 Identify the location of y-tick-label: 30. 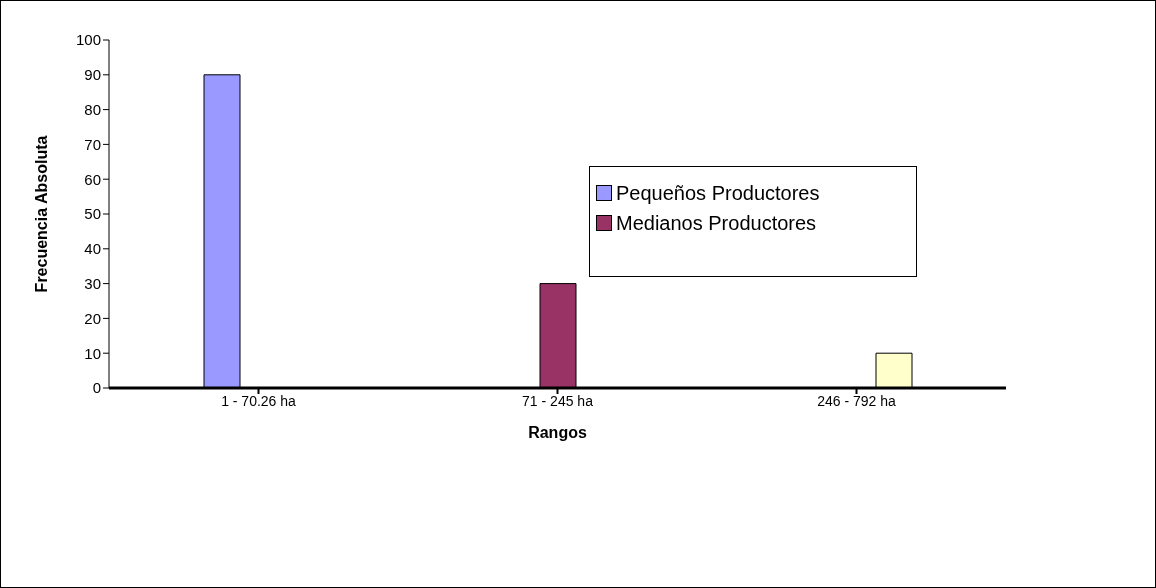
(92, 283).